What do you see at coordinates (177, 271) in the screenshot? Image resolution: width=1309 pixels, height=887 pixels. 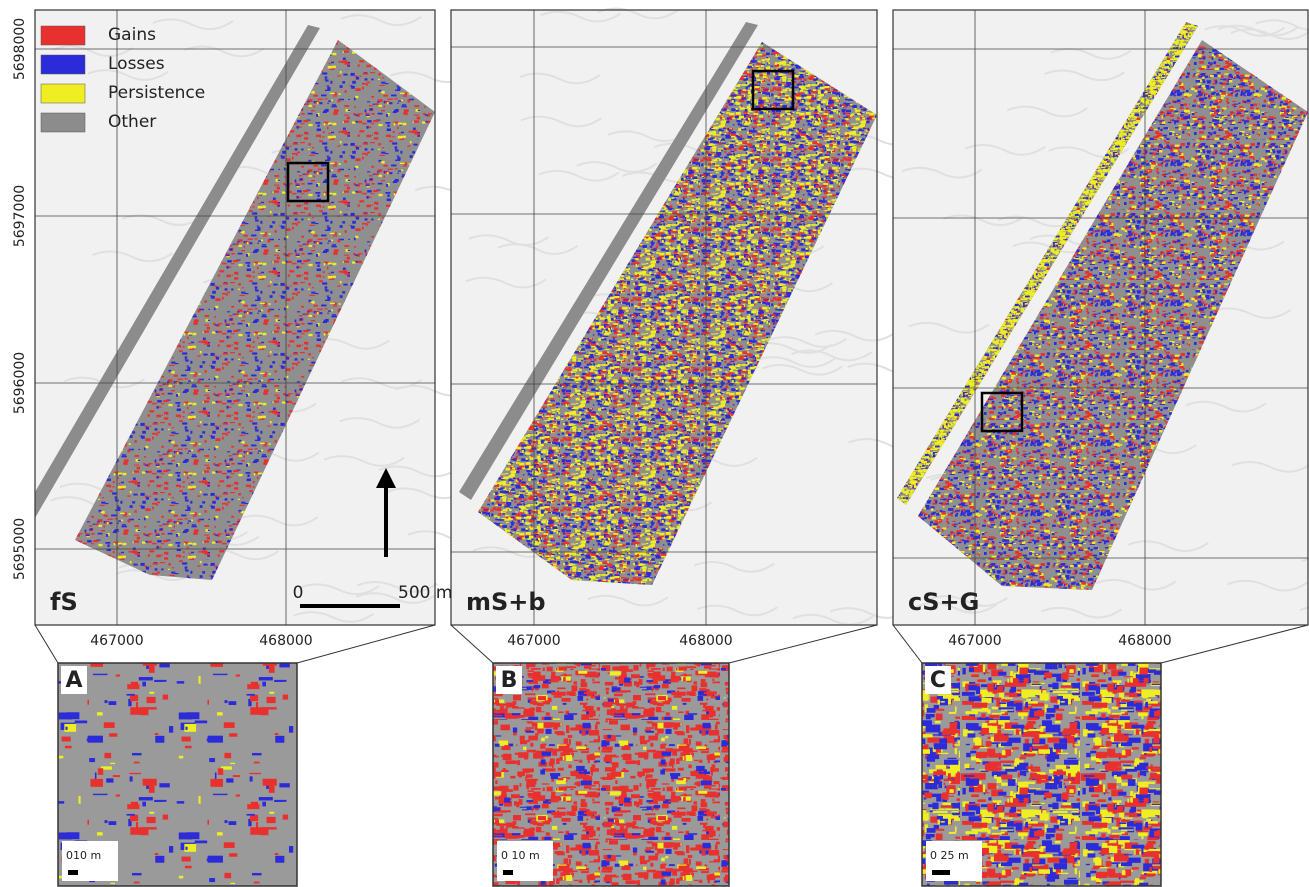 I see `strip` at bounding box center [177, 271].